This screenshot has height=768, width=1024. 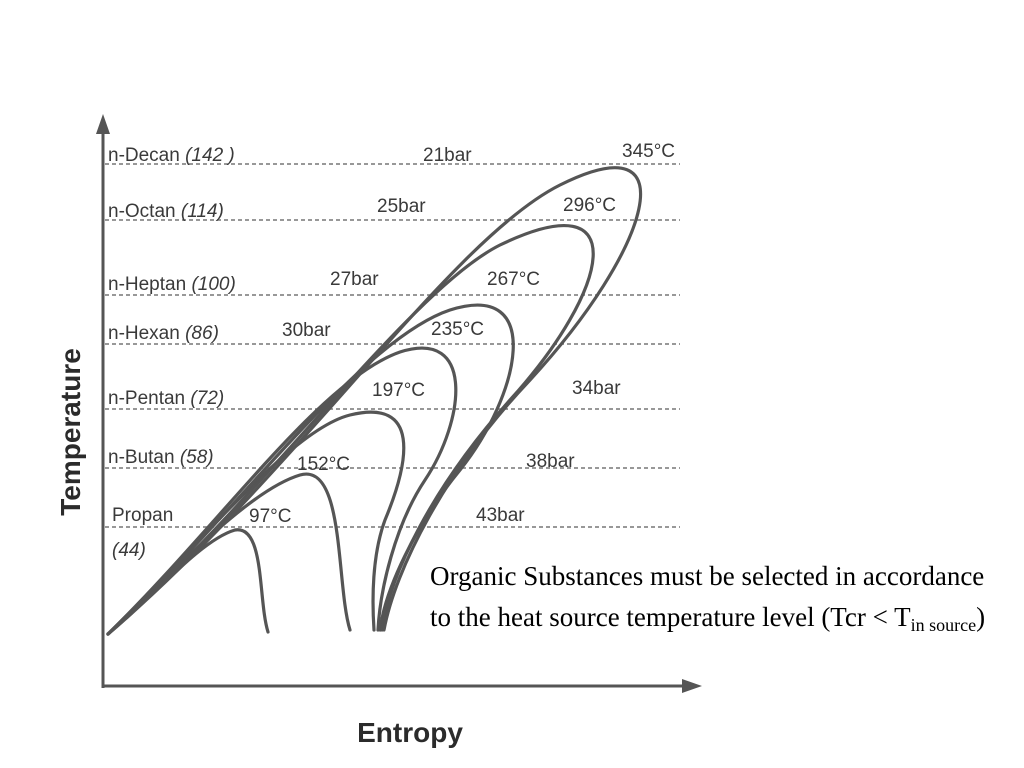 I want to click on pressure-hexan: 30bar, so click(x=306, y=330).